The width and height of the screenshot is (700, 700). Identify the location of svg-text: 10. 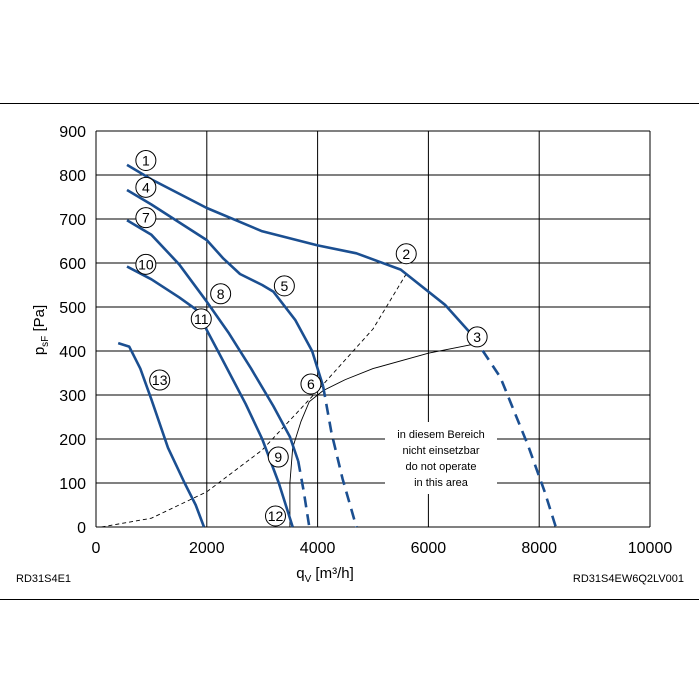
(146, 264).